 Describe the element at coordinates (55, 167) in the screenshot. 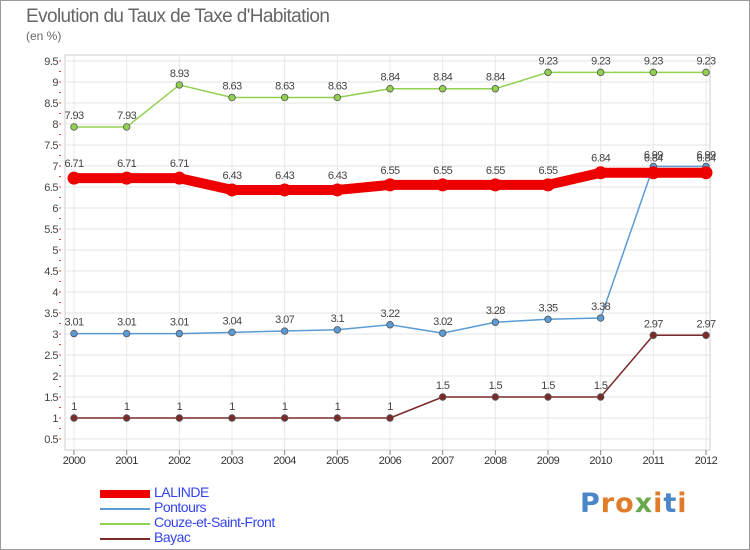

I see `y-tick-label: 7` at that location.